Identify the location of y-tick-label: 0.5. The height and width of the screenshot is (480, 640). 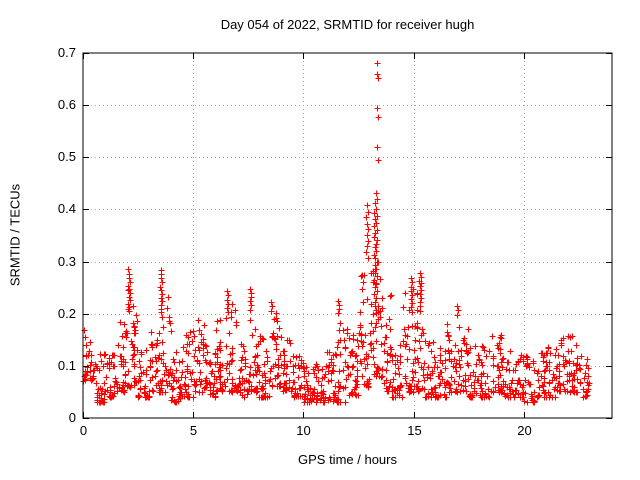
(66, 156).